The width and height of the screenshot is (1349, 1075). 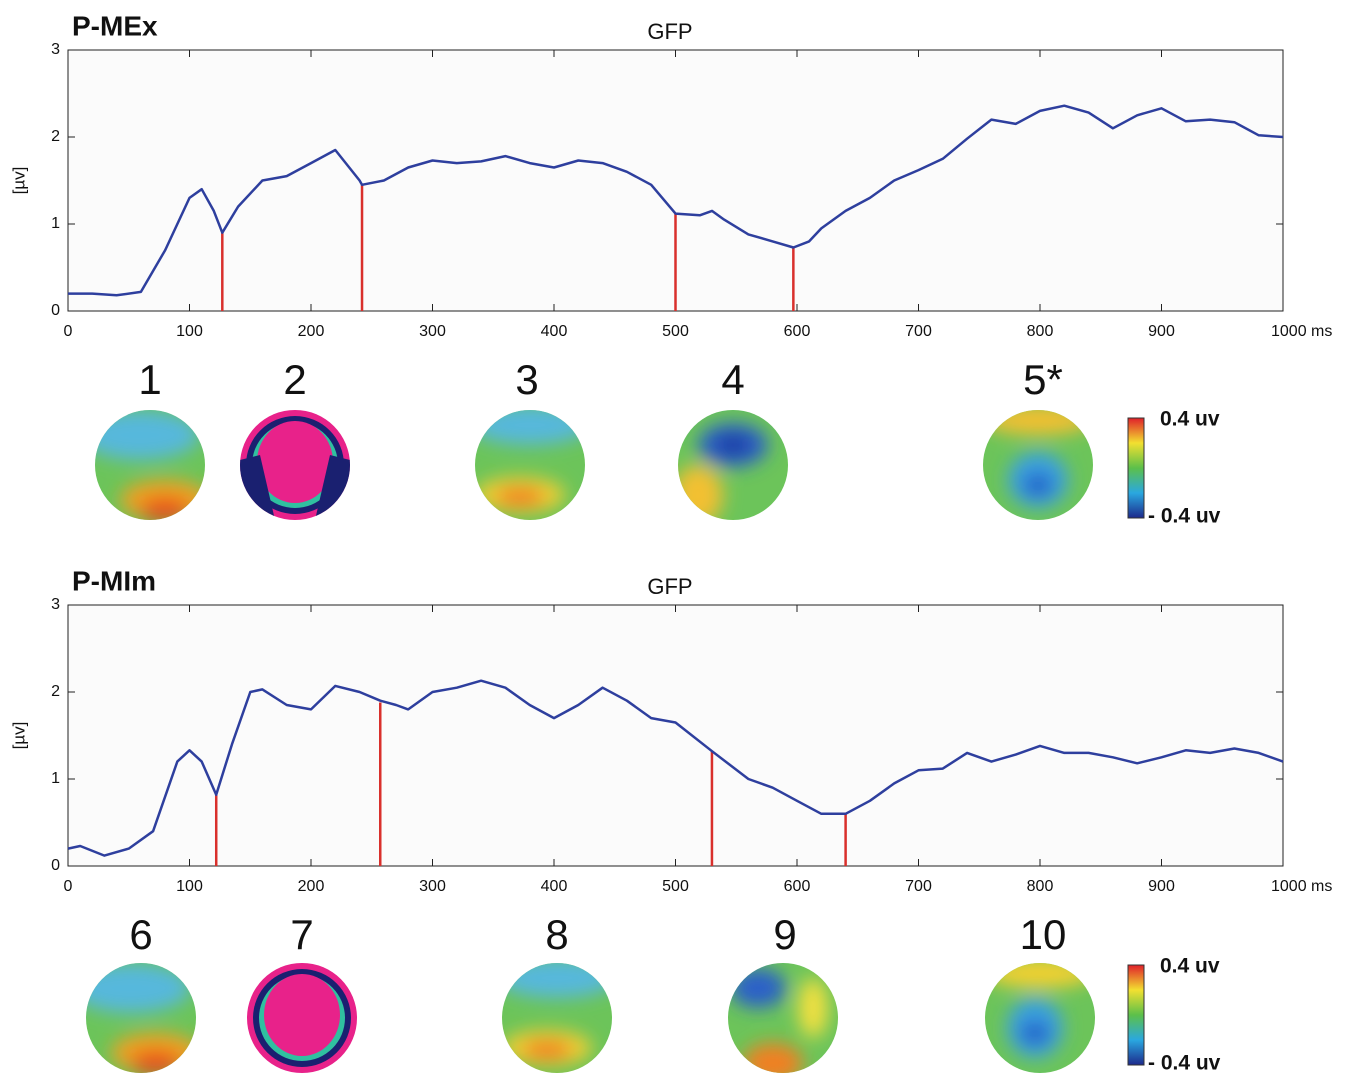 I want to click on map-label: 10, so click(x=1043, y=934).